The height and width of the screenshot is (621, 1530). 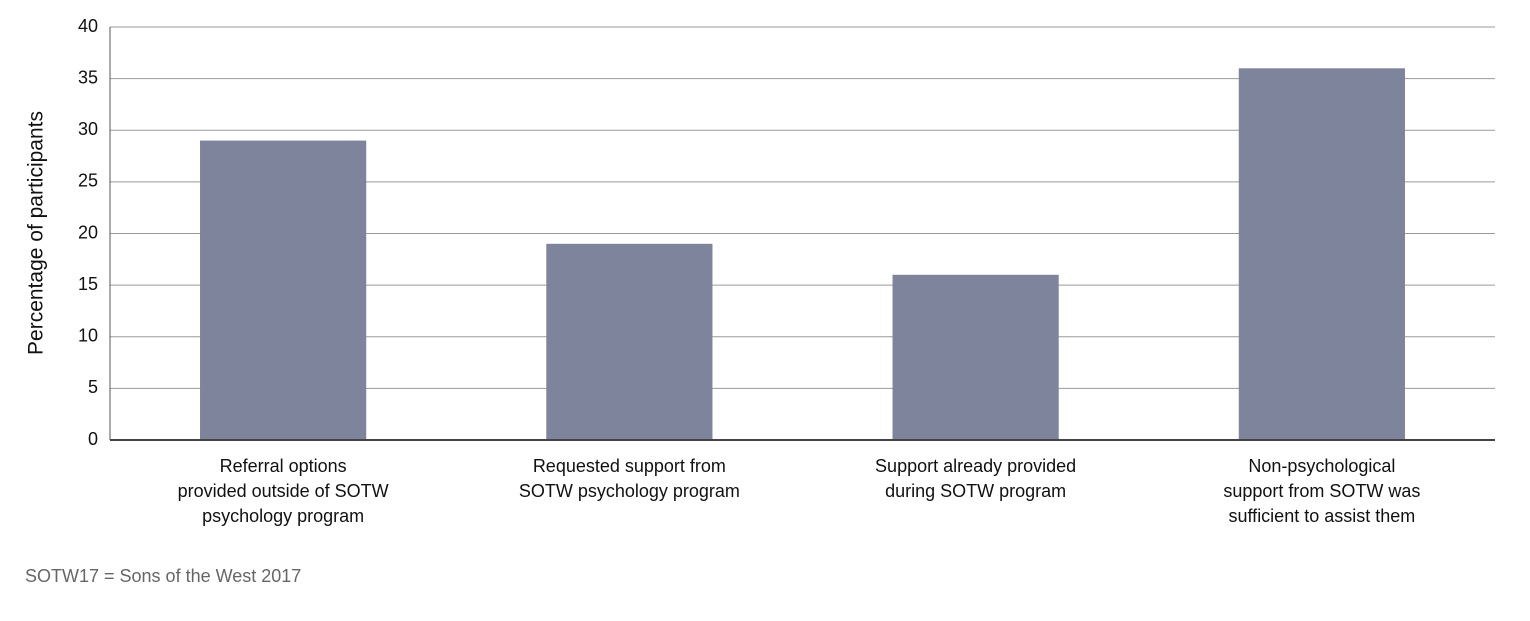 I want to click on y-tick-label: 35, so click(x=88, y=77).